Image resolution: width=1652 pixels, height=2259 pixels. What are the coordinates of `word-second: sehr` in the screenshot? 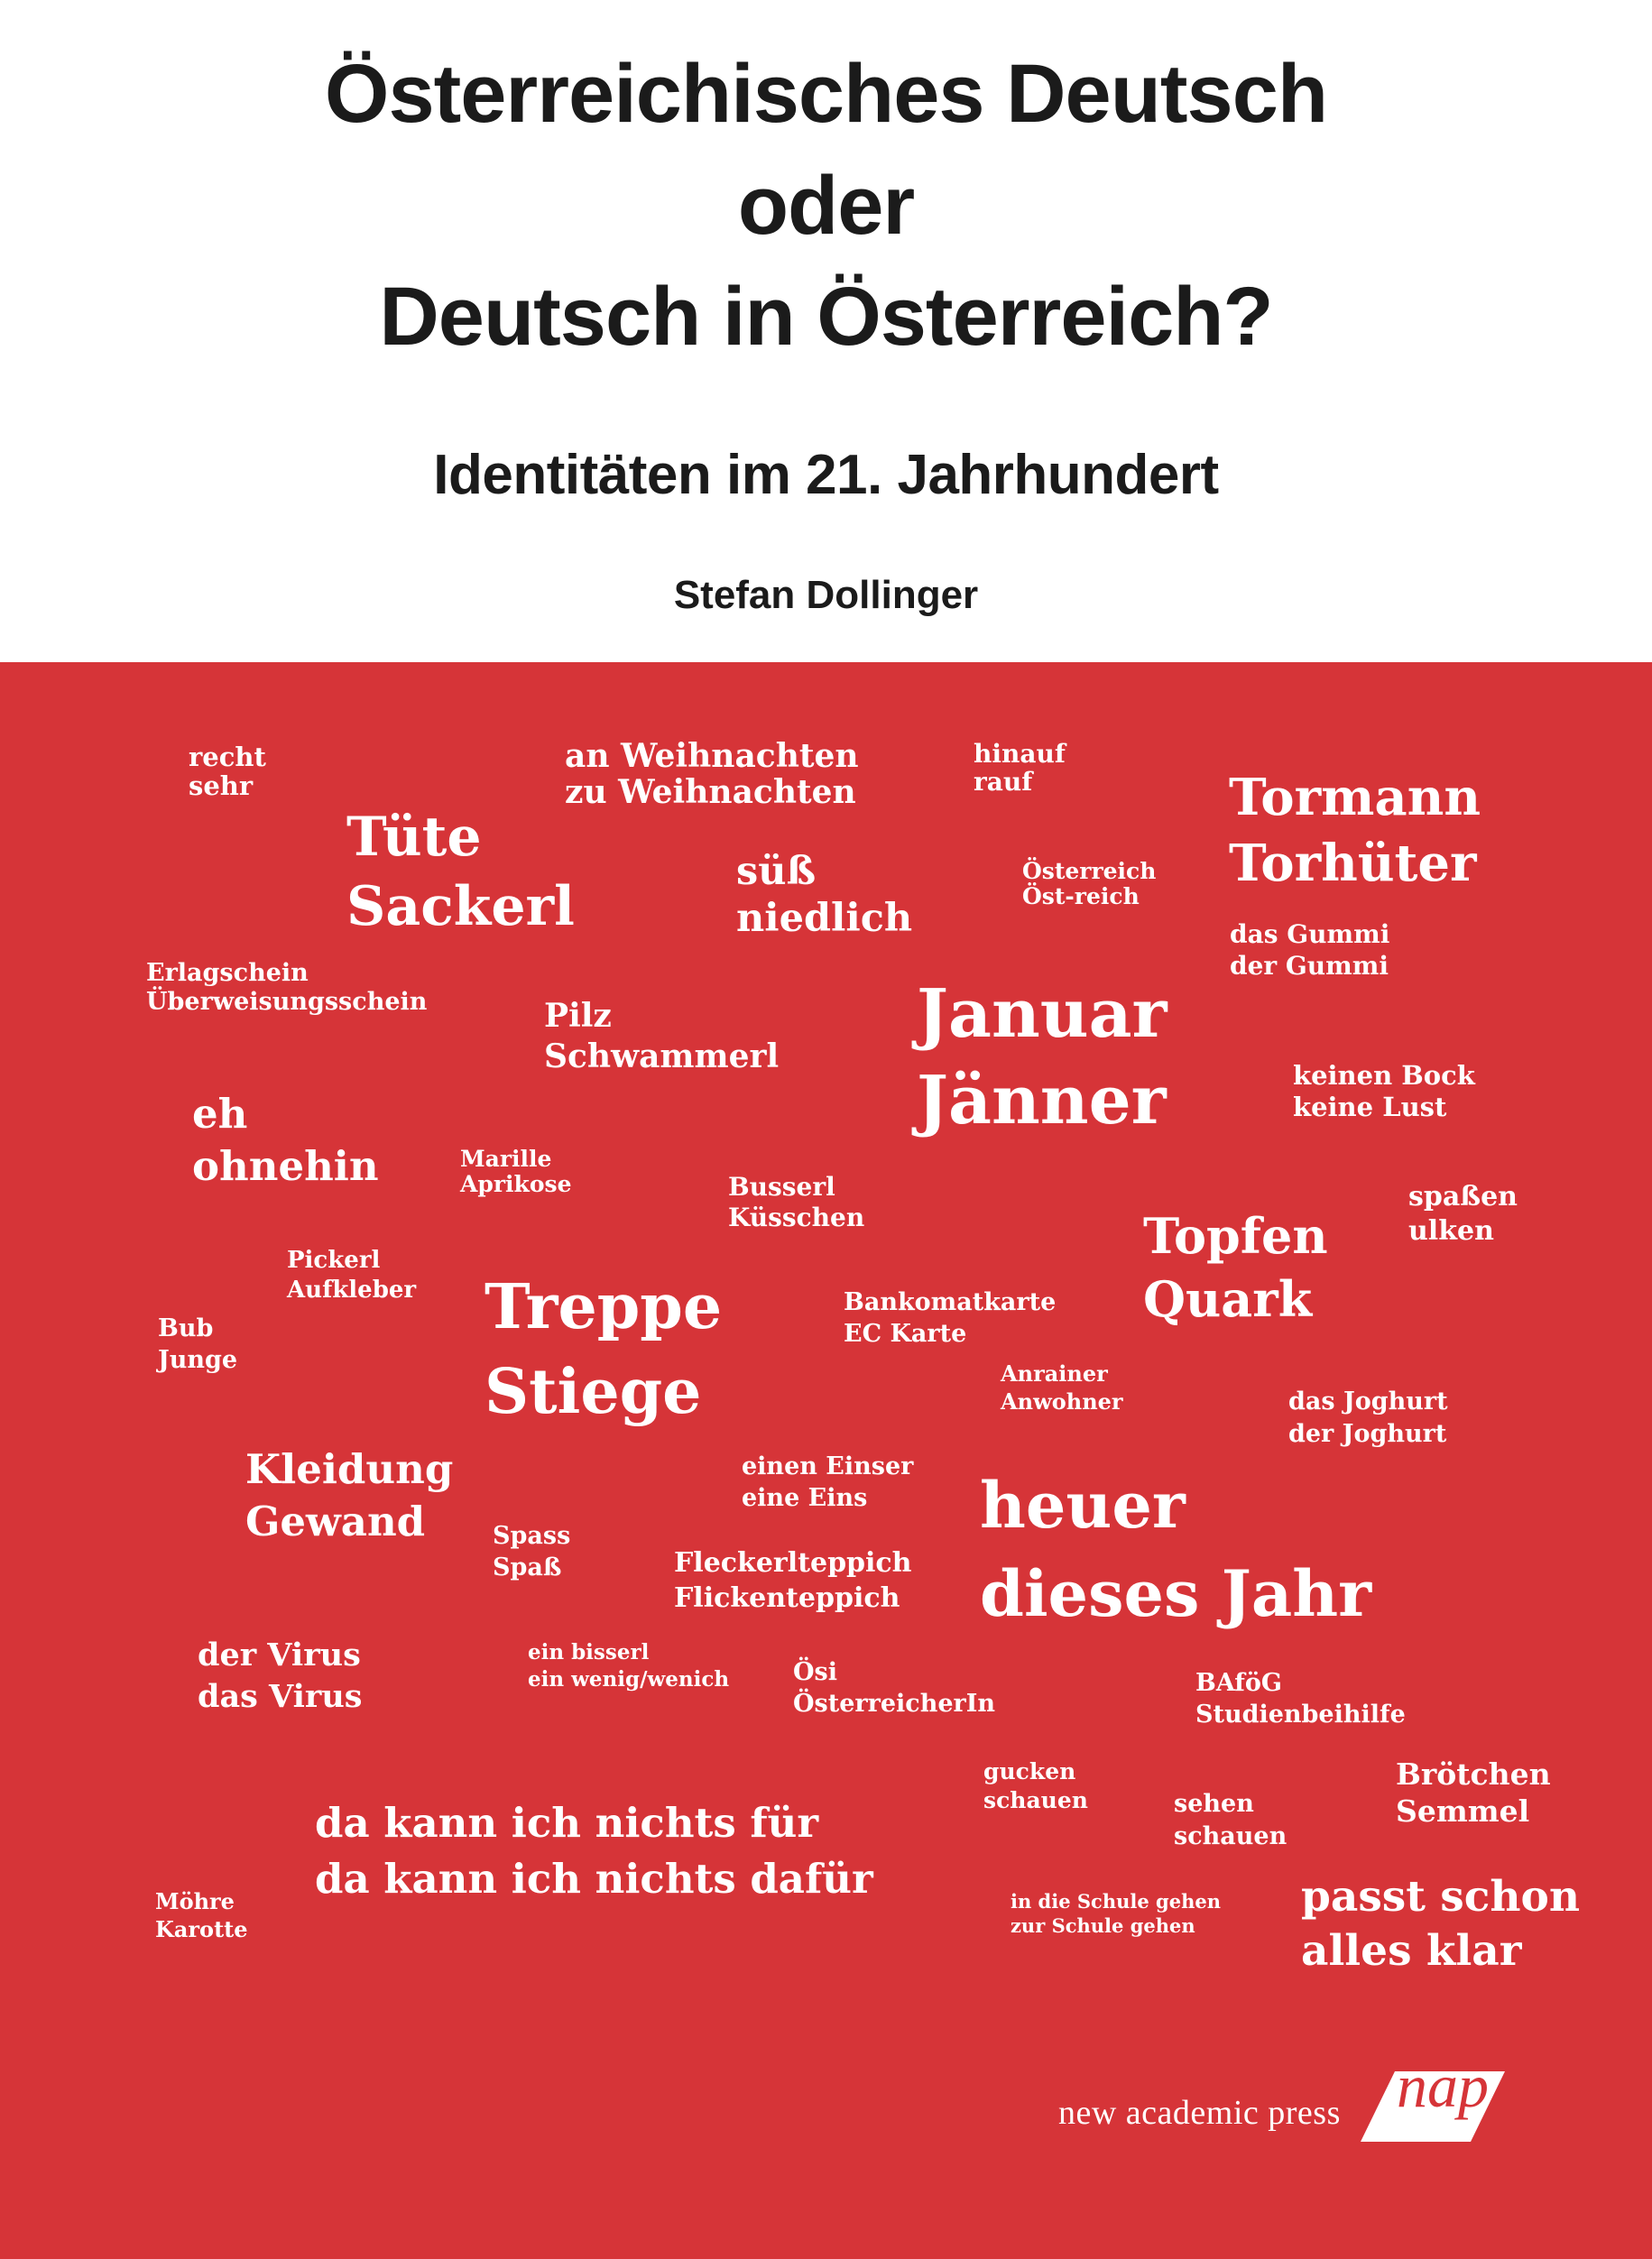 It's located at (221, 786).